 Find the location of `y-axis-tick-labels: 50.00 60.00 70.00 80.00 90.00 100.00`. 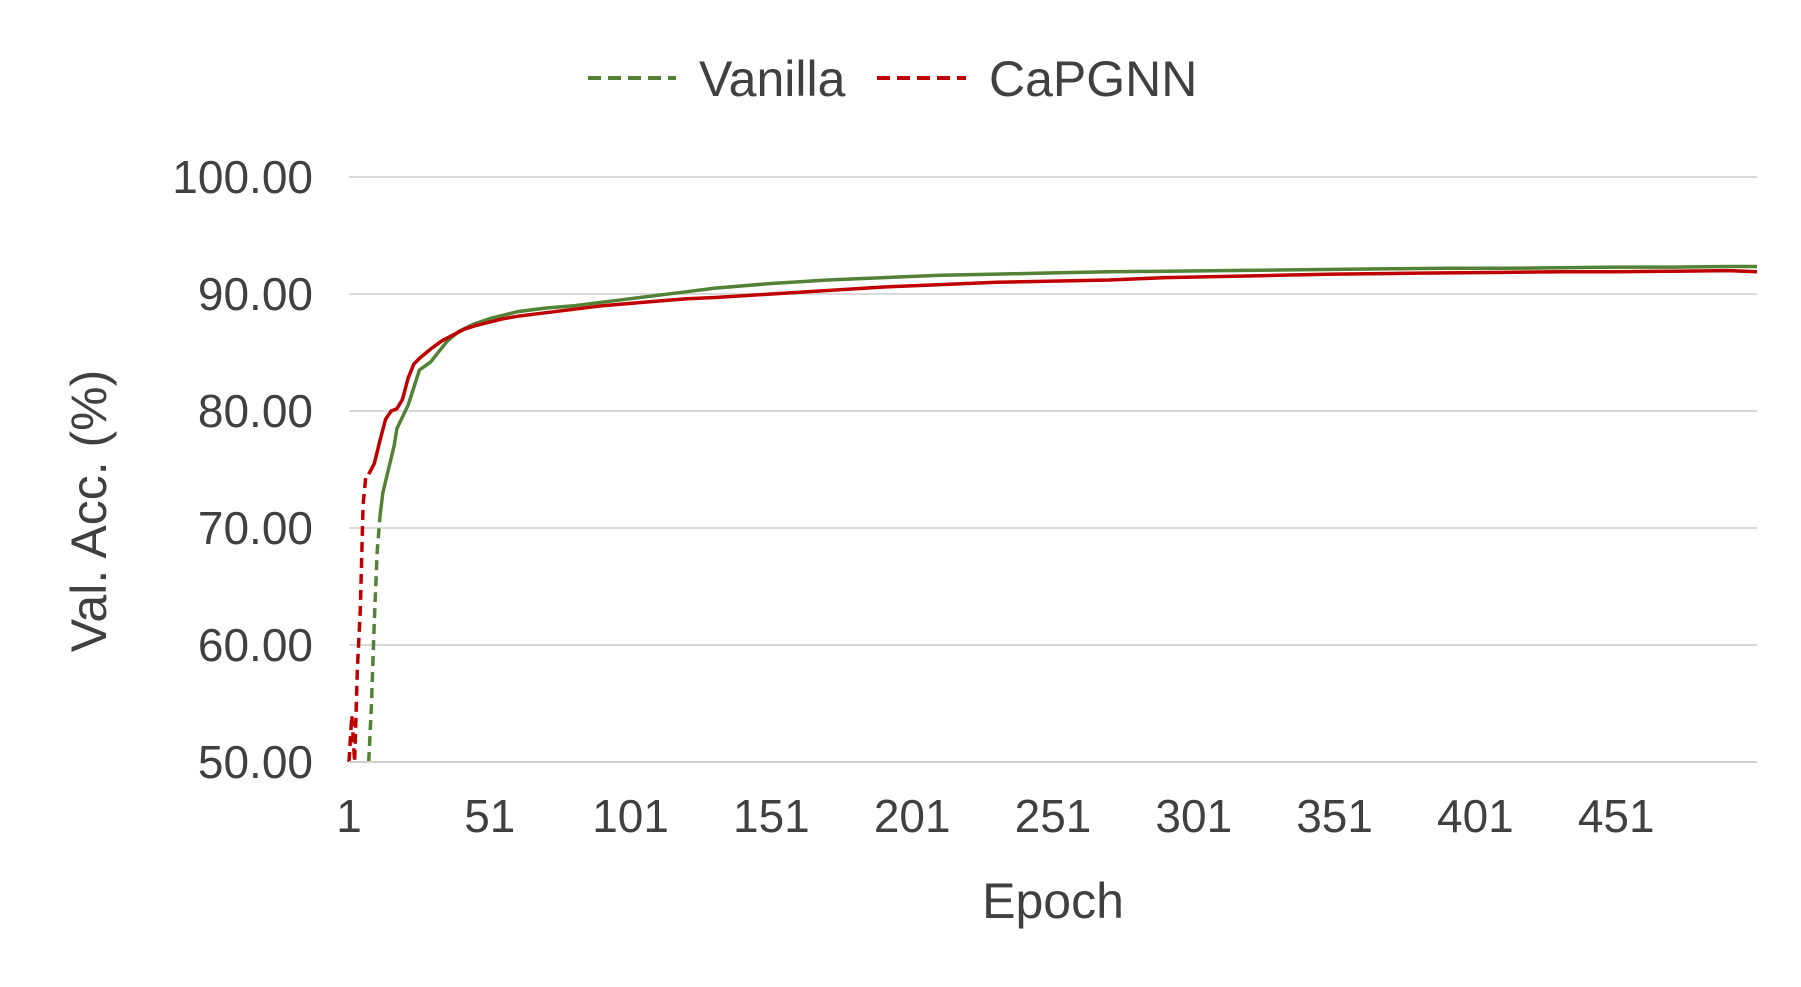

y-axis-tick-labels: 50.00 60.00 70.00 80.00 90.00 100.00 is located at coordinates (242, 469).